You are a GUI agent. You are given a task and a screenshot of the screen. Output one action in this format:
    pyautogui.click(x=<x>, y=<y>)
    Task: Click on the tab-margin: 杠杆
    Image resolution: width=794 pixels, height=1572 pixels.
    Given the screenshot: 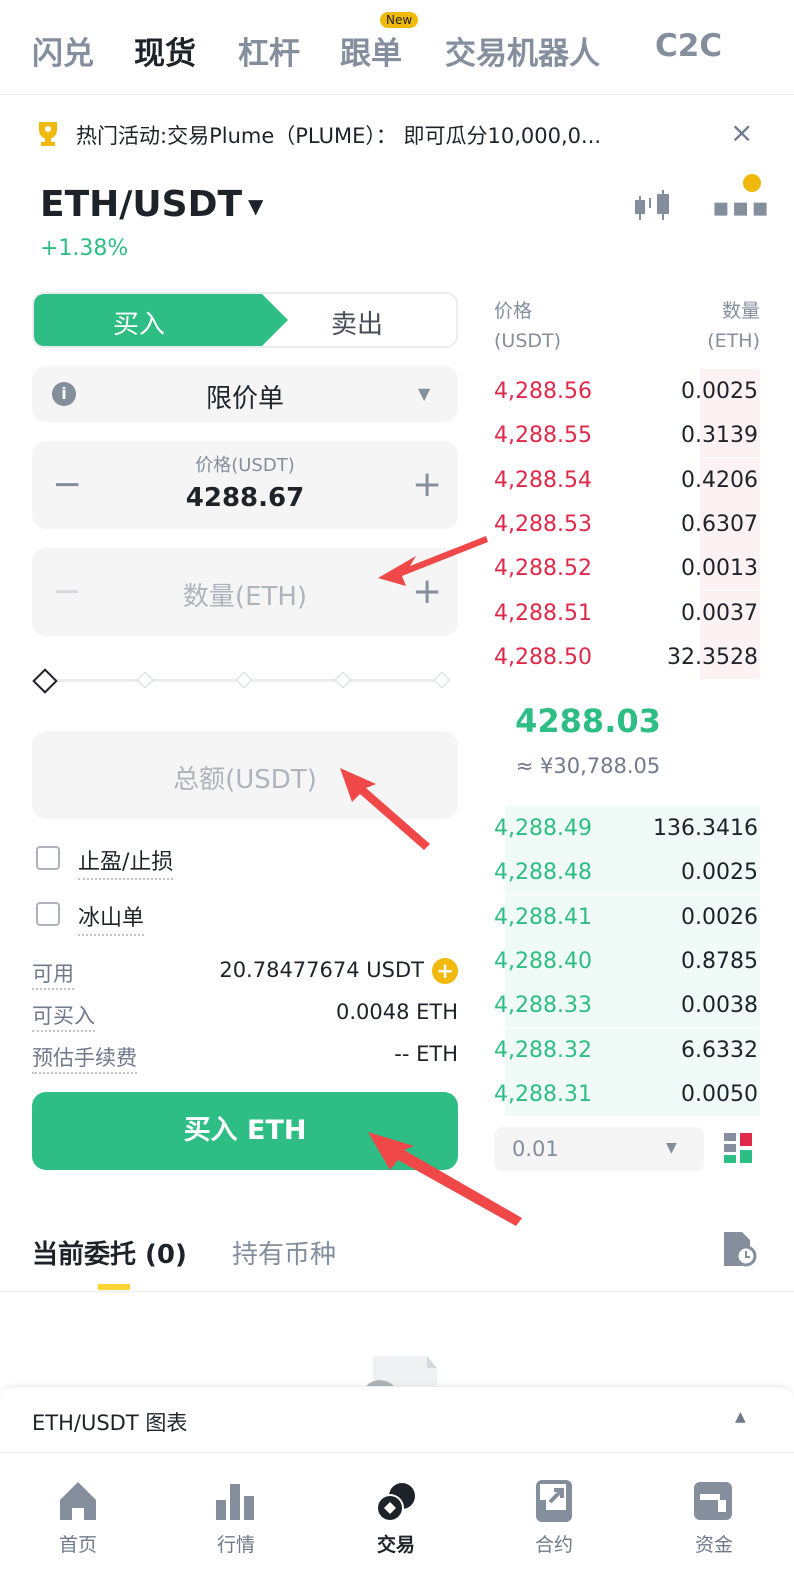 What is the action you would take?
    pyautogui.click(x=269, y=54)
    